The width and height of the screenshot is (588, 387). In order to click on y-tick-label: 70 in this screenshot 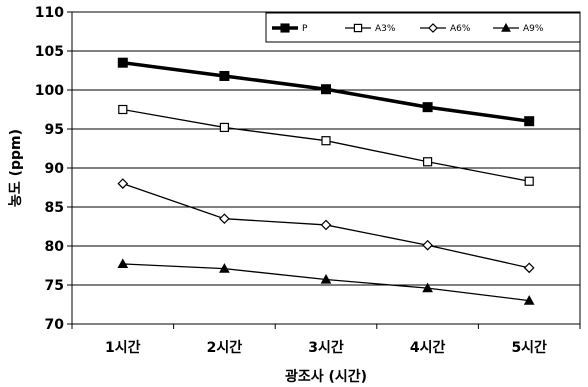, I will do `click(55, 325)`.